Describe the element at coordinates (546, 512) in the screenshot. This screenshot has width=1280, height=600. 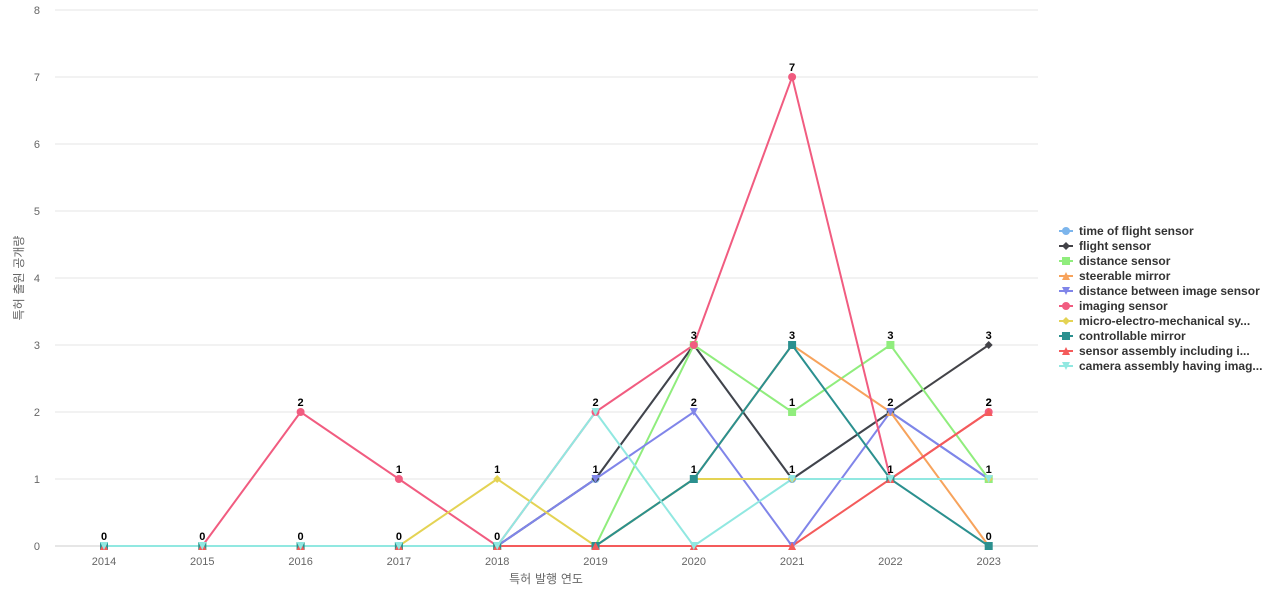
I see `series-line-micro-electro-mechanical-sy` at that location.